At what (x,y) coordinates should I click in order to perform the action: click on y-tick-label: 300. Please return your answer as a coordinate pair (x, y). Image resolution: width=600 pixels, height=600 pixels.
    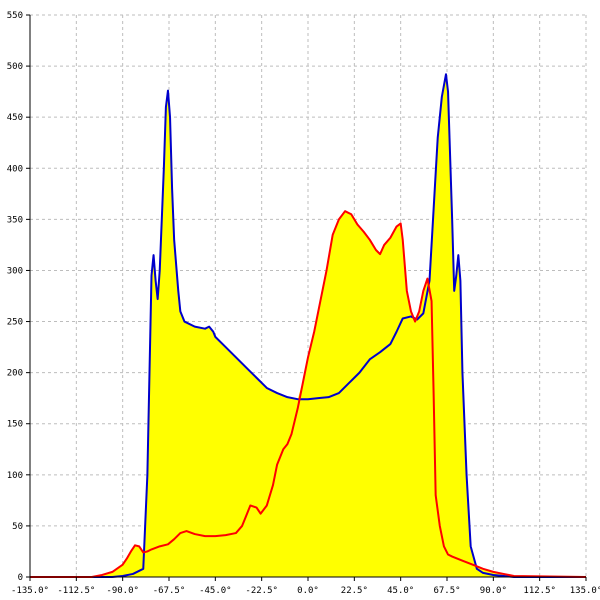
    Looking at the image, I should click on (15, 271).